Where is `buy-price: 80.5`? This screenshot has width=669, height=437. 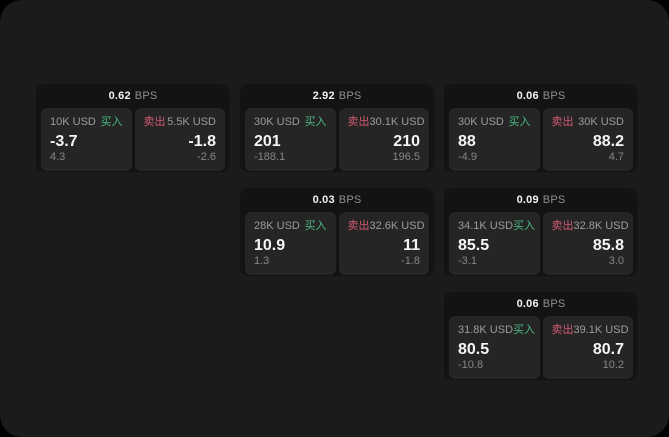
buy-price: 80.5 is located at coordinates (474, 349).